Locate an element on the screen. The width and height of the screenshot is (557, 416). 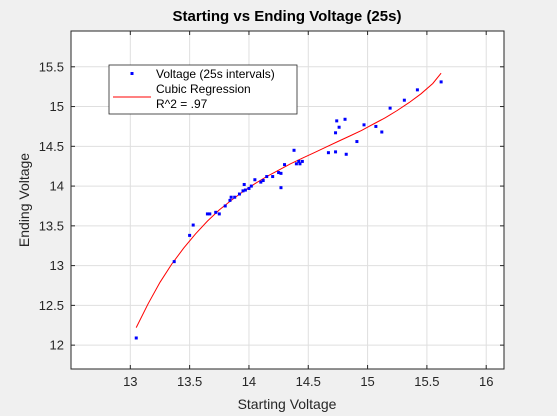
legend-label-scatter: Voltage (25s intervals) is located at coordinates (215, 74).